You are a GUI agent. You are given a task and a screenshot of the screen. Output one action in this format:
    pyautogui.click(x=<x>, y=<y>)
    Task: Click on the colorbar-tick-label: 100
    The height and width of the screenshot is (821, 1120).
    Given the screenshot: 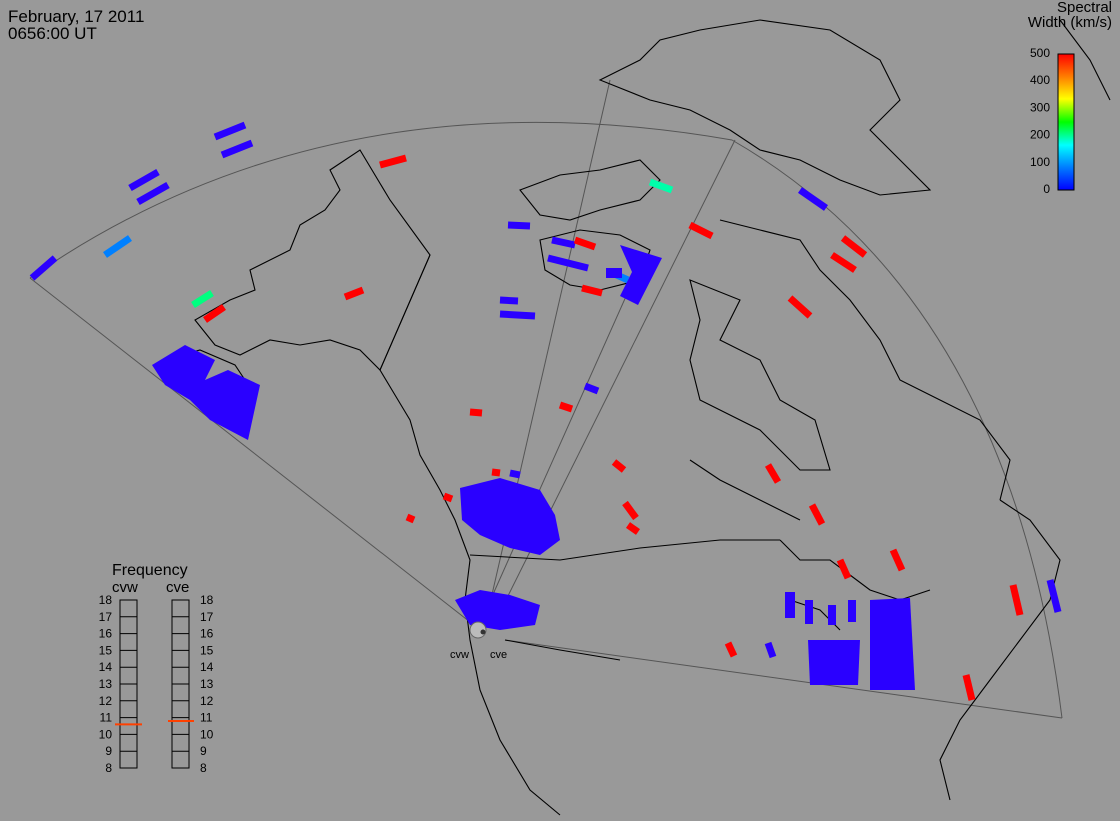 What is the action you would take?
    pyautogui.click(x=1040, y=162)
    